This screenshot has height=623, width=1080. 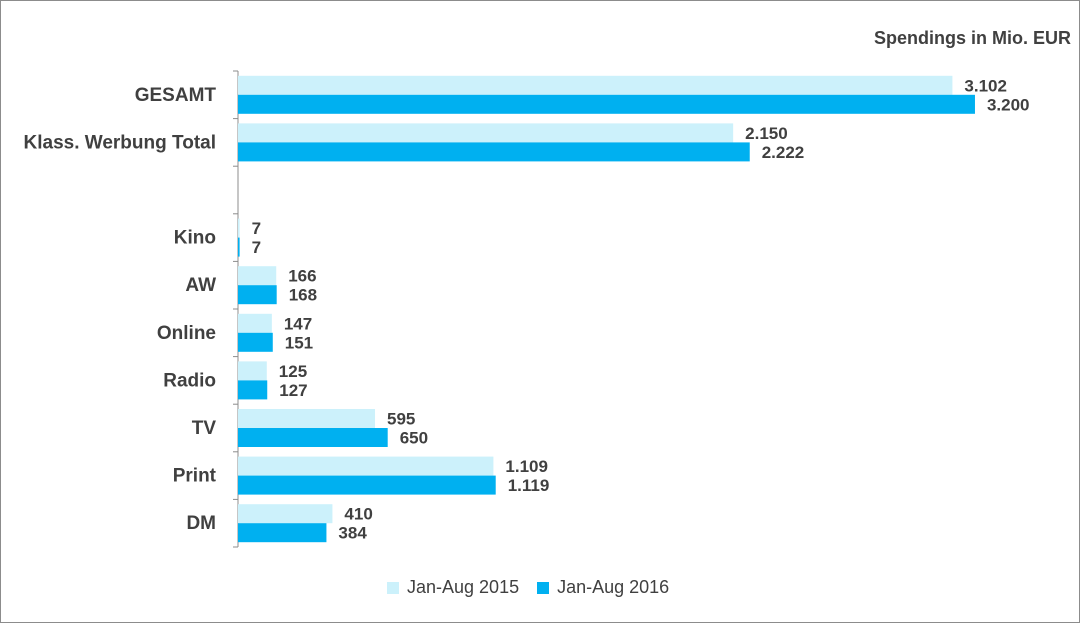 I want to click on data-label-2015: 3.102, so click(x=985, y=85).